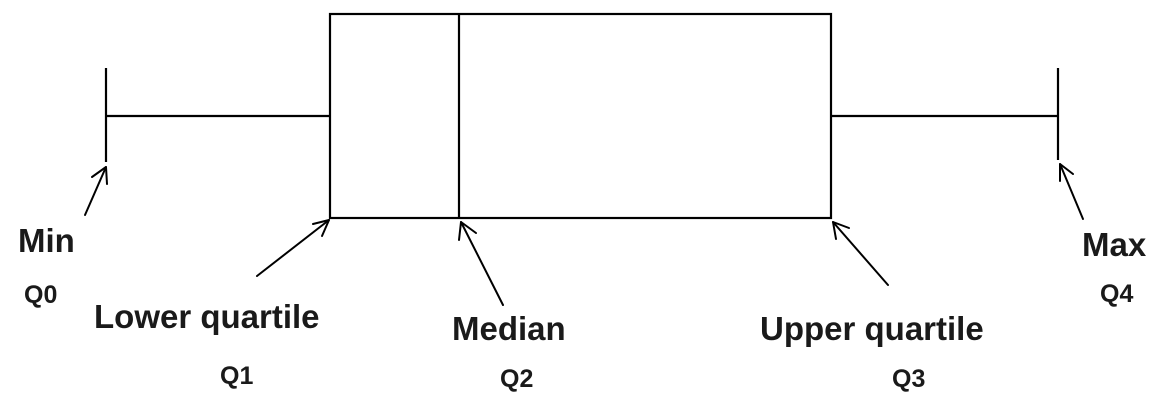 This screenshot has width=1176, height=412. What do you see at coordinates (908, 379) in the screenshot?
I see `q3-label: Q3` at bounding box center [908, 379].